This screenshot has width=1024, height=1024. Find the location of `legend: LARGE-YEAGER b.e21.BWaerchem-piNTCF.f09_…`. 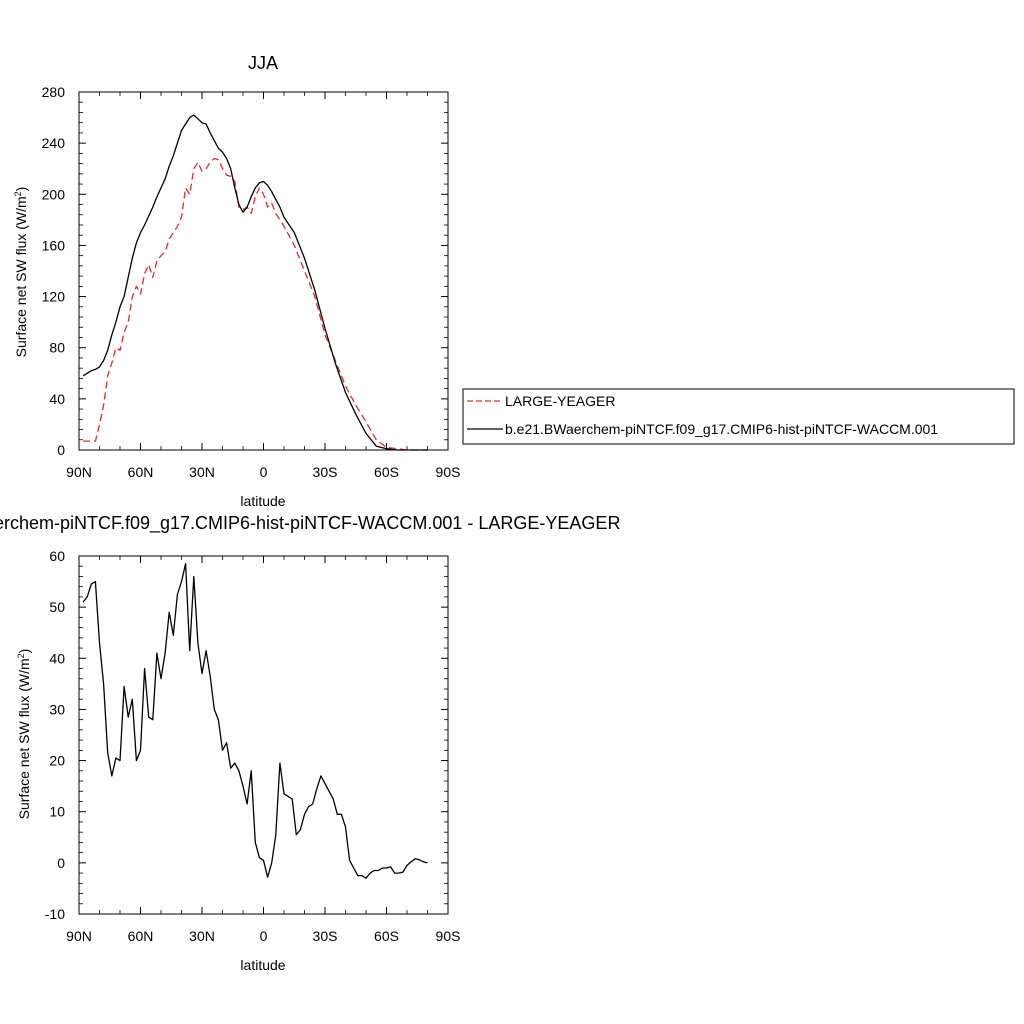

legend: LARGE-YEAGER b.e21.BWaerchem-piNTCF.f09_… is located at coordinates (738, 416).